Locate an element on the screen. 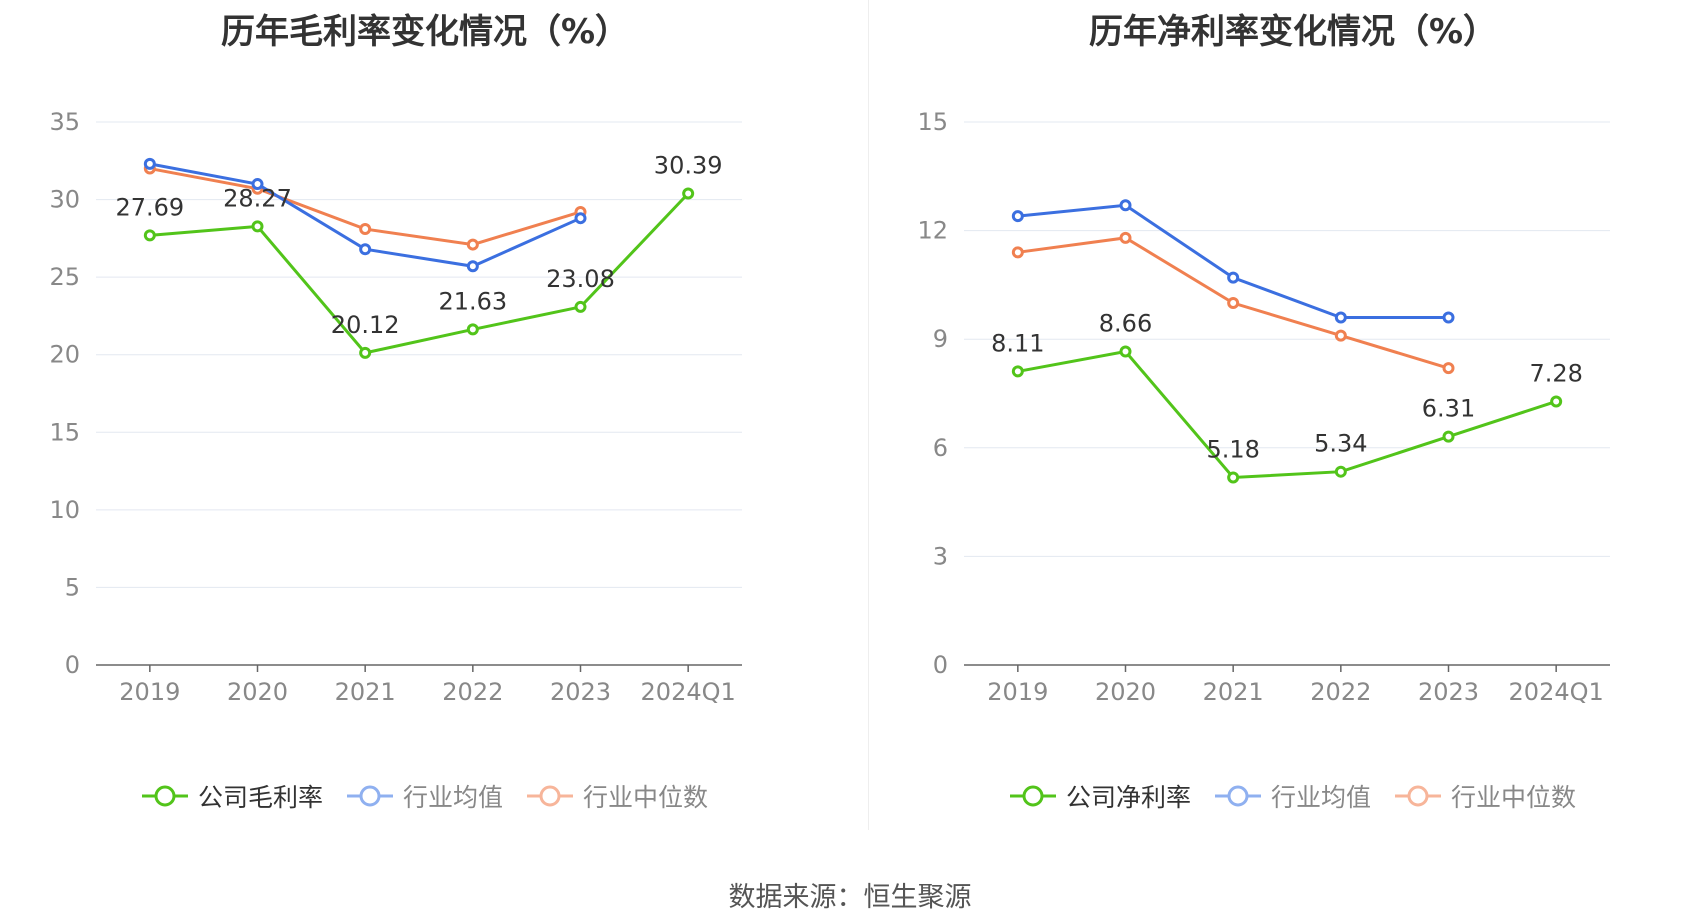 This screenshot has width=1700, height=918. legend: 公司净利率 行业均值 行业中位数 is located at coordinates (1284, 796).